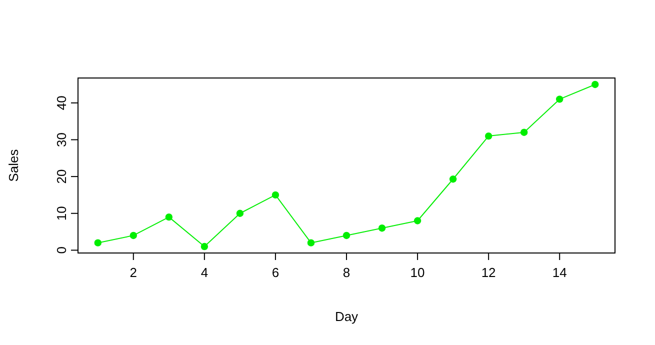 This screenshot has height=345, width=655. I want to click on y-tick-label: 10, so click(61, 213).